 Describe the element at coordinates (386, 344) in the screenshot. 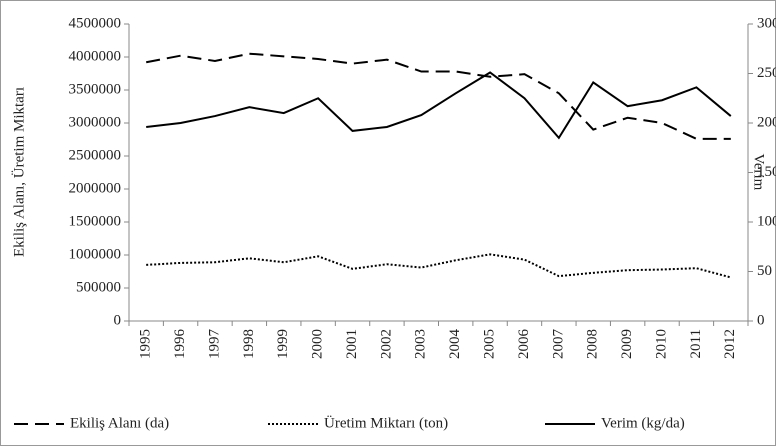

I see `x-tick-label: 2002` at that location.